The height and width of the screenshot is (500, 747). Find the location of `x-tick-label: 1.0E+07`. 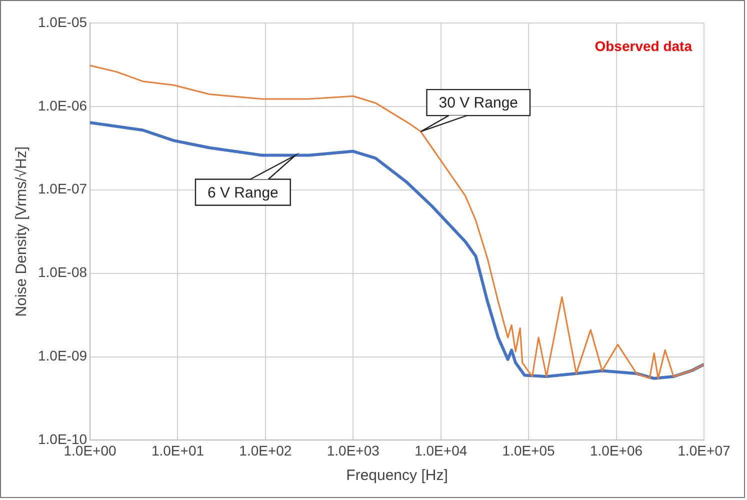

x-tick-label: 1.0E+07 is located at coordinates (704, 450).